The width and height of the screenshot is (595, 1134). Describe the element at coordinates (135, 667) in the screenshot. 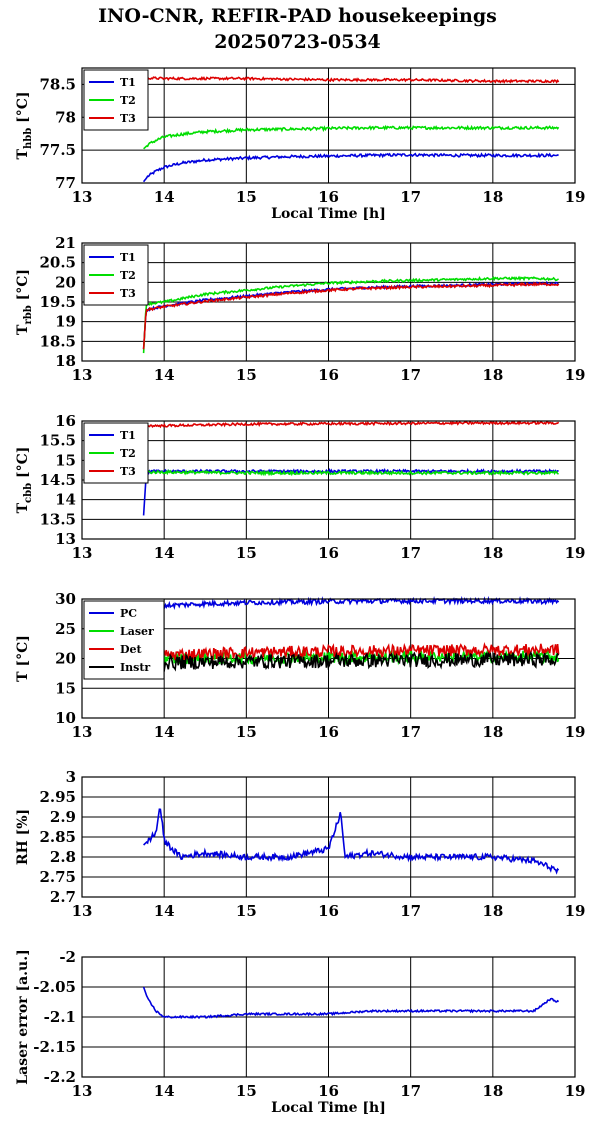

I see `legend-label: Instr` at that location.